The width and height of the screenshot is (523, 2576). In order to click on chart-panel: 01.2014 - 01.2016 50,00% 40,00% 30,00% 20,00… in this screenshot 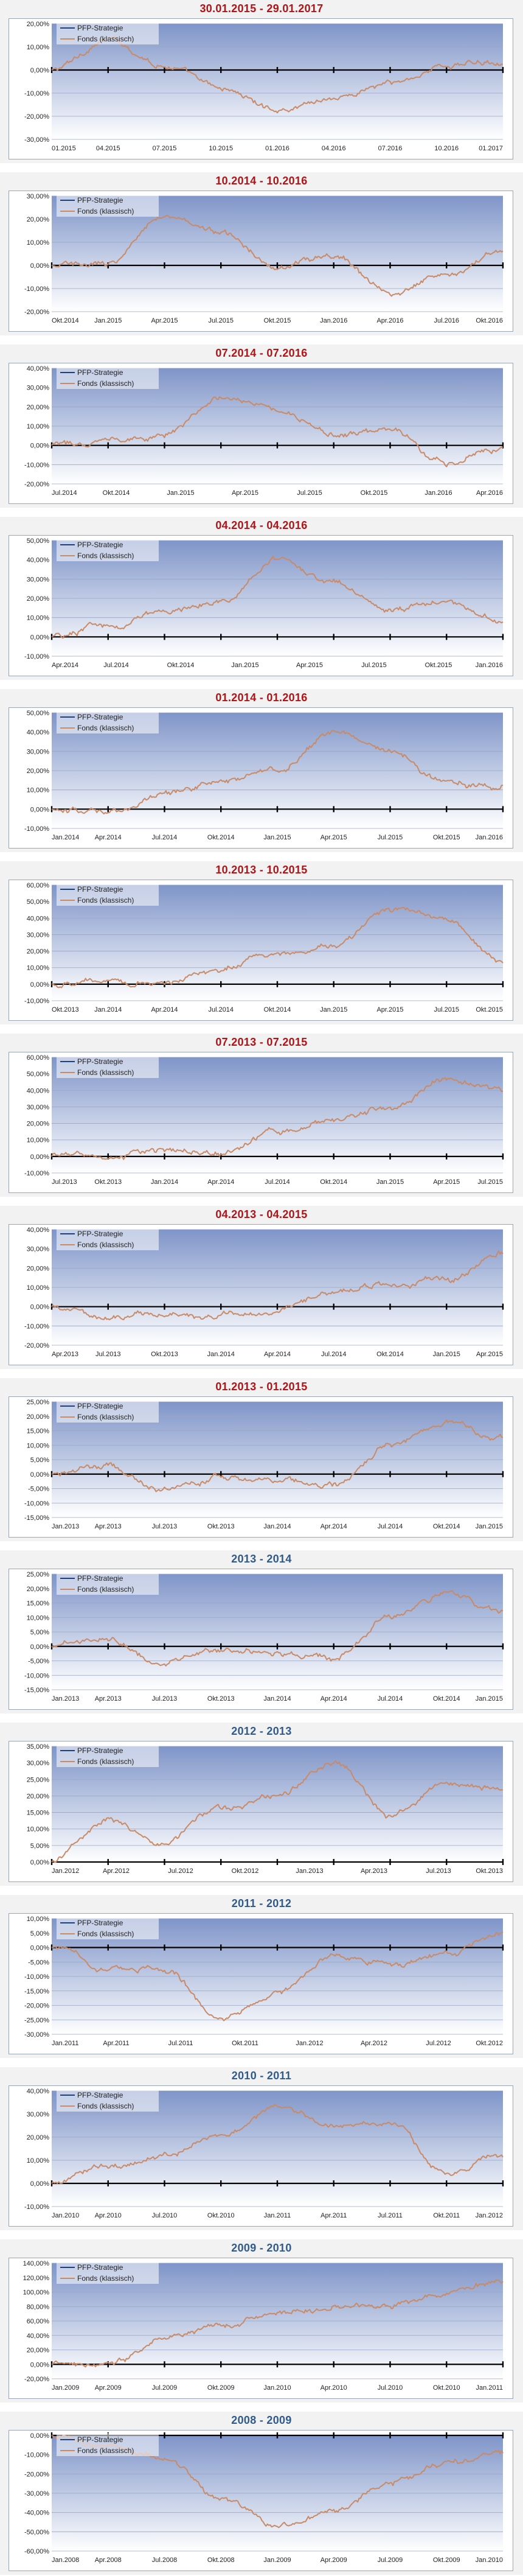, I will do `click(261, 770)`.